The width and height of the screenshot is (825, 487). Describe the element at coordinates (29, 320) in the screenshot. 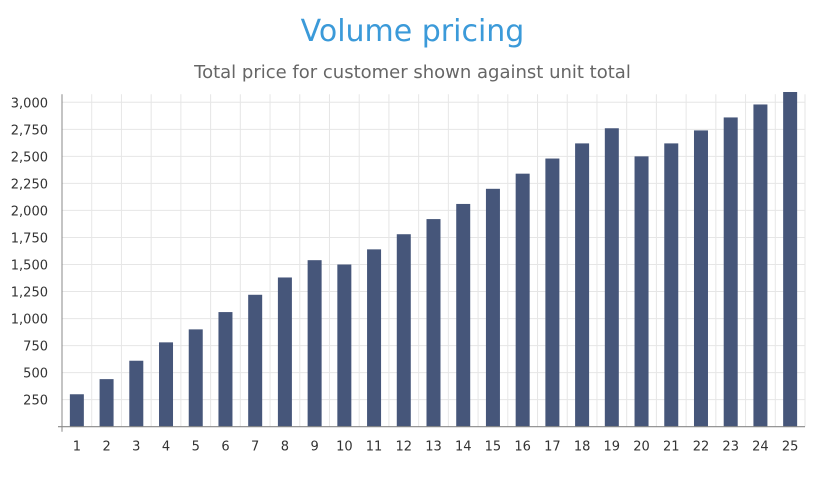

I see `y-tick-label: 1,000` at that location.